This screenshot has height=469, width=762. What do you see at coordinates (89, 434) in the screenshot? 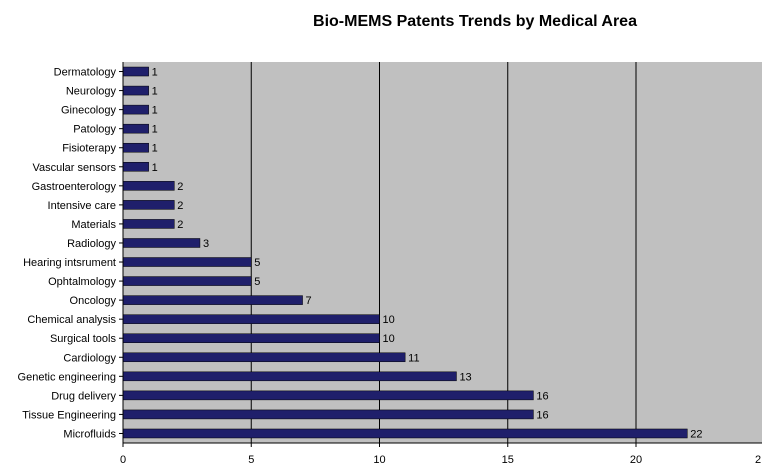
I see `category-label: Microfluids` at bounding box center [89, 434].